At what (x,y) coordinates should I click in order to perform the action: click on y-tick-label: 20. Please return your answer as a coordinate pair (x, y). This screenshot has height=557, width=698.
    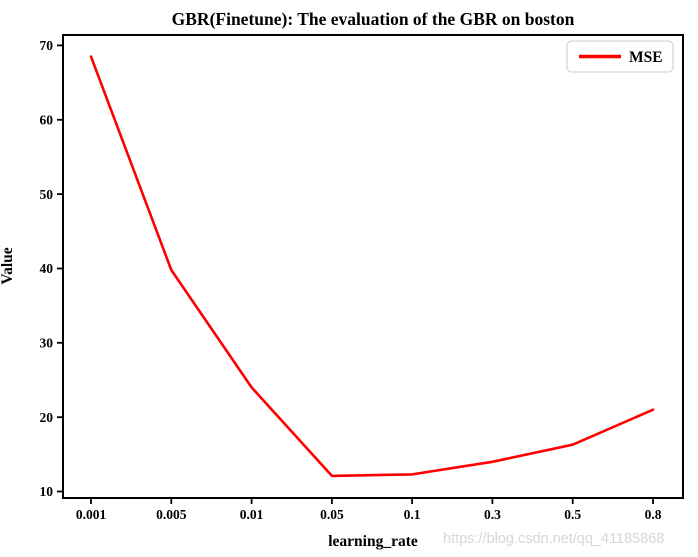
    Looking at the image, I should click on (47, 417).